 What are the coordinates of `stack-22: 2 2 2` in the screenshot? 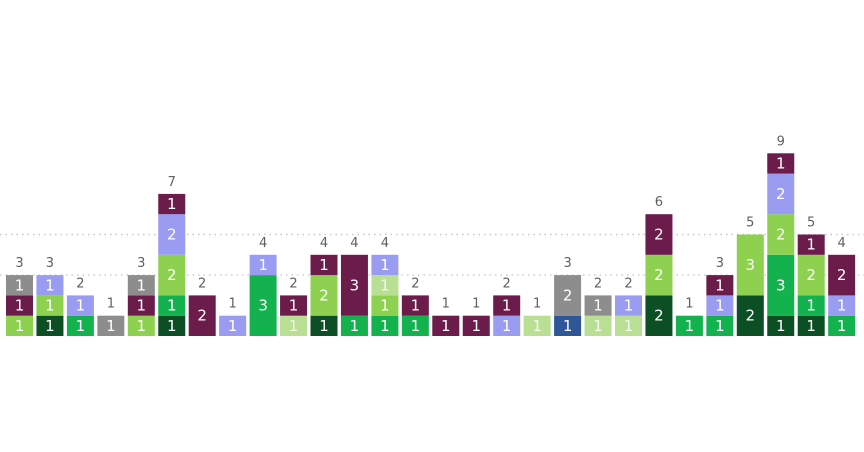 It's located at (659, 275).